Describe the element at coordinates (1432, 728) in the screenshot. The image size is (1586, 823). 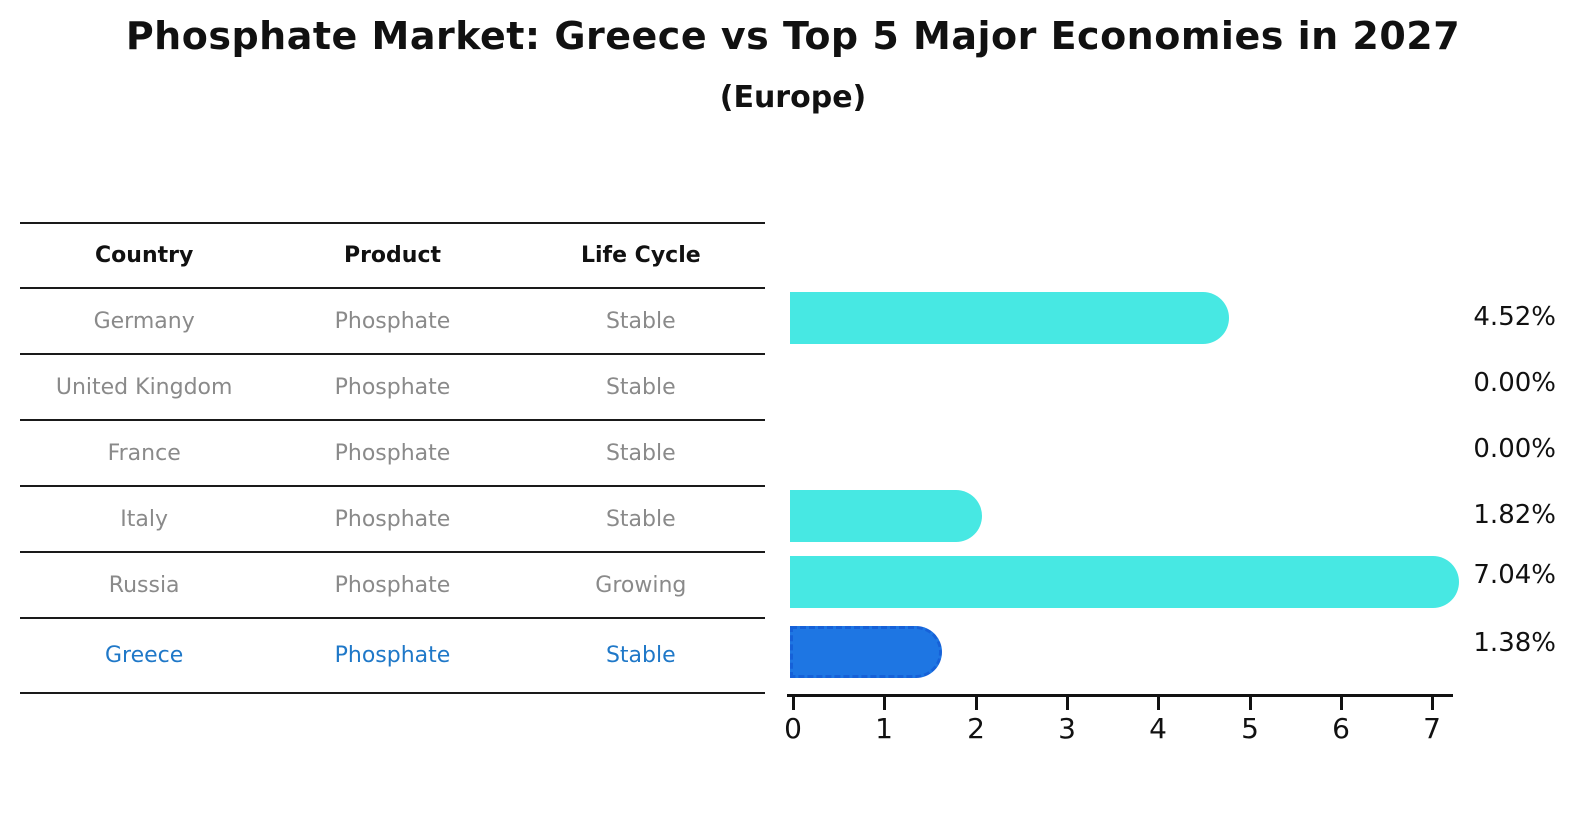
I see `x-axis-tick-label: 7` at that location.